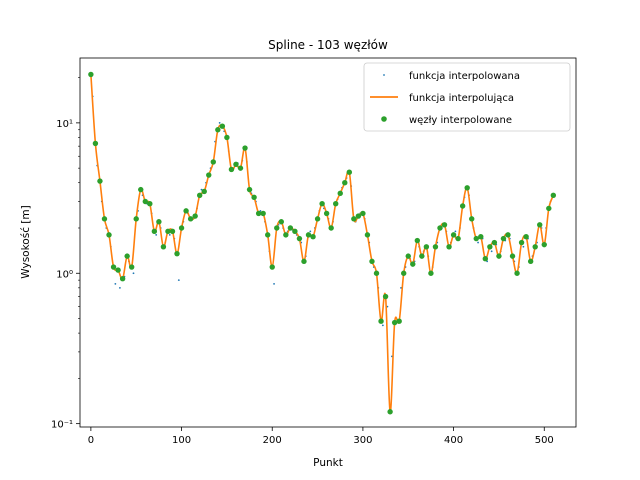  I want to click on legend-box, so click(467, 97).